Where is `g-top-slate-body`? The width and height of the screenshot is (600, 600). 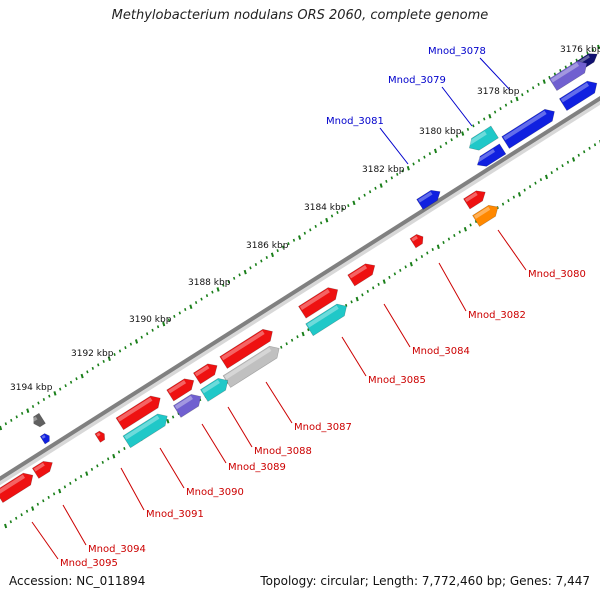
g-top-slate-body is located at coordinates (569, 74).